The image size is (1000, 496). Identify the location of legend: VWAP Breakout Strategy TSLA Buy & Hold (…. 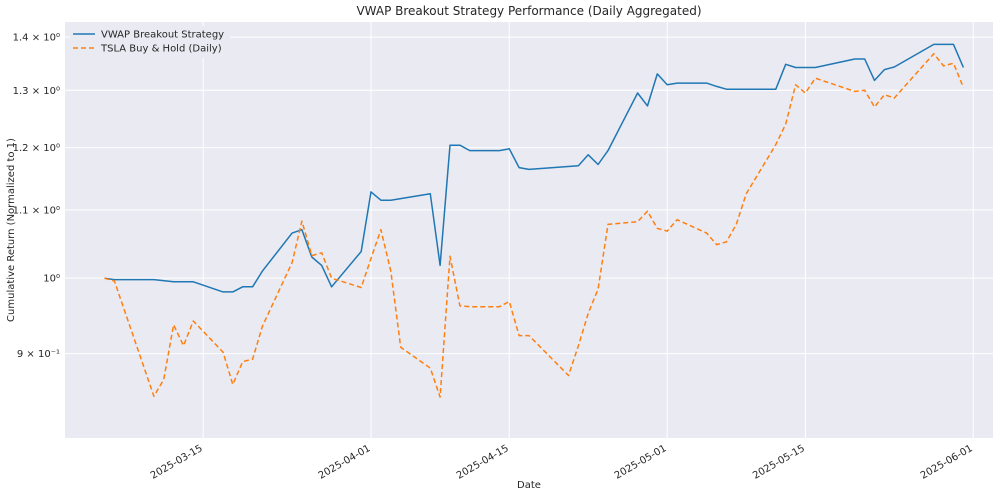
(150, 42).